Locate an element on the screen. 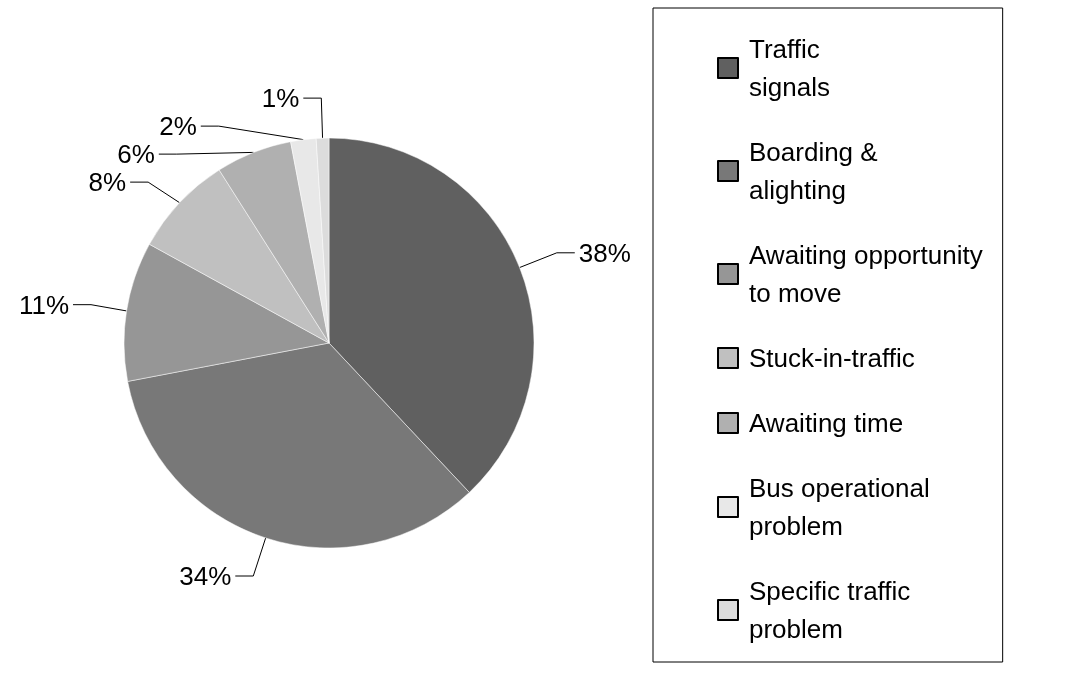  legend-label: Awaiting opportunity to move is located at coordinates (866, 274).